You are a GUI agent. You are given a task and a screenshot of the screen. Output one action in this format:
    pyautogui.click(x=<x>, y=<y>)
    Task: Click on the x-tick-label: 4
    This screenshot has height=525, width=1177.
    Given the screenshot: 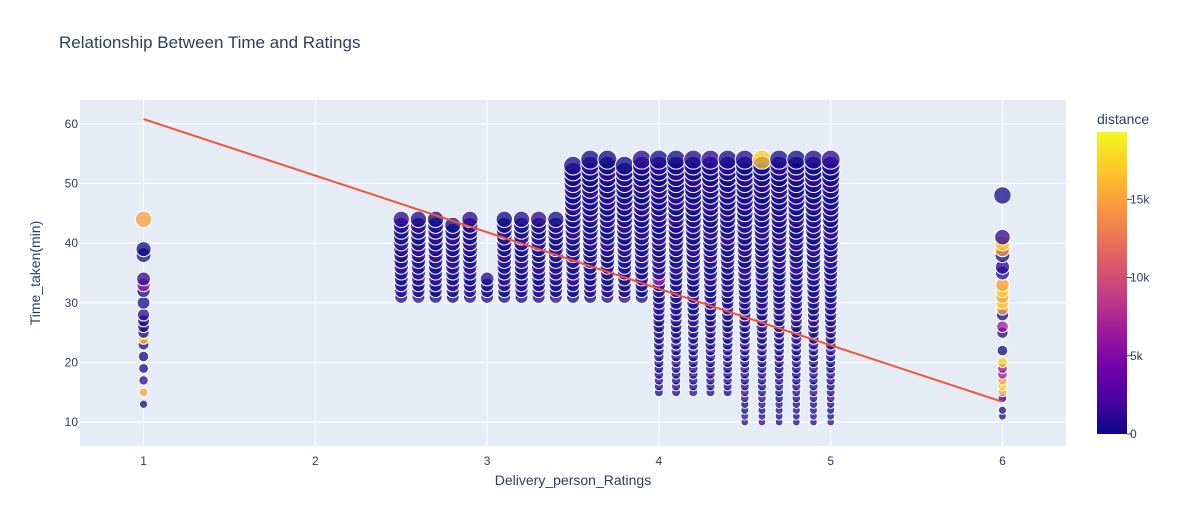 What is the action you would take?
    pyautogui.click(x=659, y=461)
    